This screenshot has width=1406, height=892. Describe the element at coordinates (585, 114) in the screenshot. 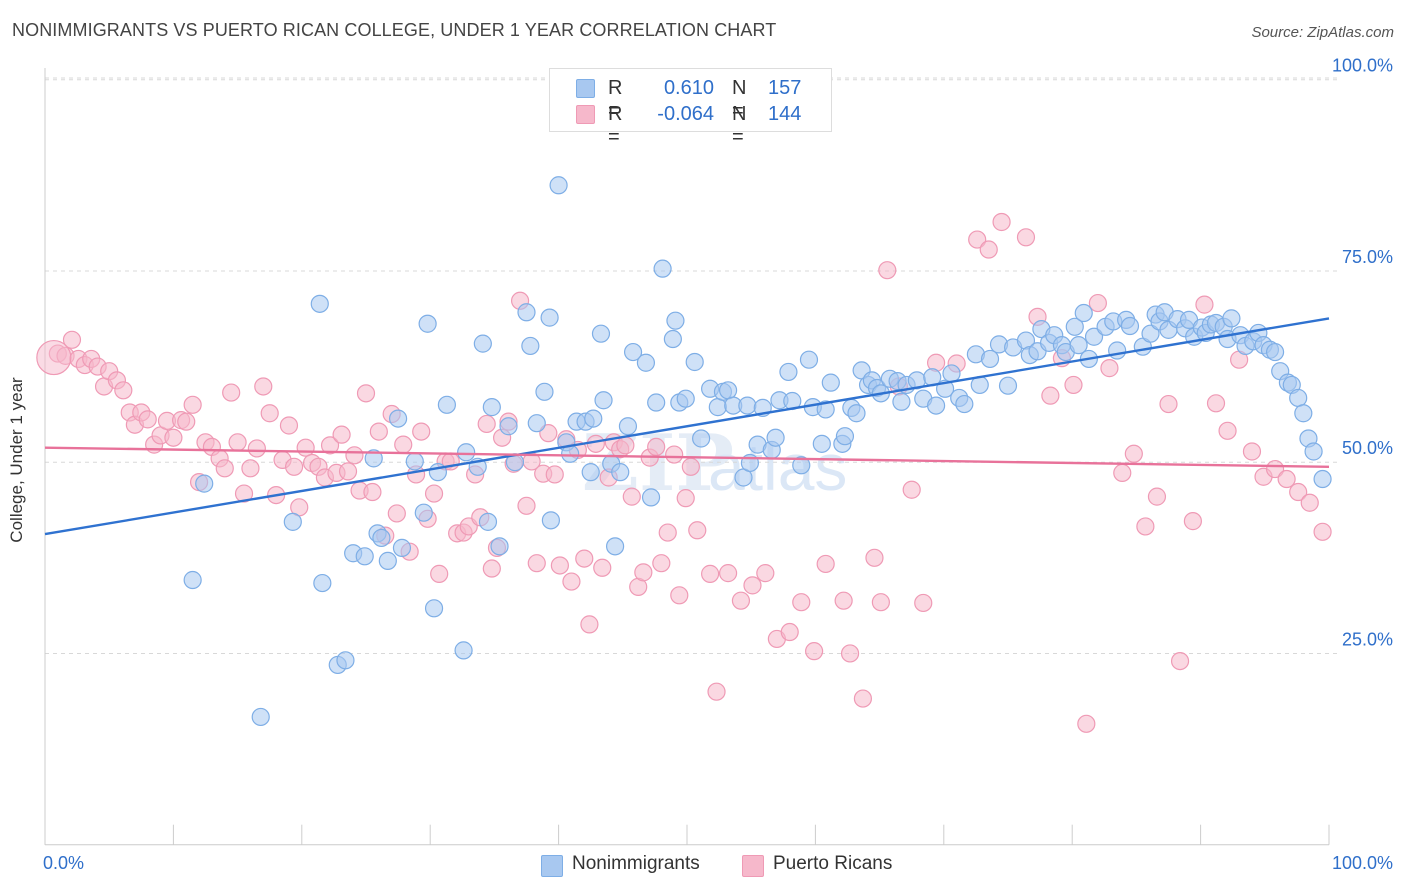

I see `stats-swatch-puerto-ricans` at that location.